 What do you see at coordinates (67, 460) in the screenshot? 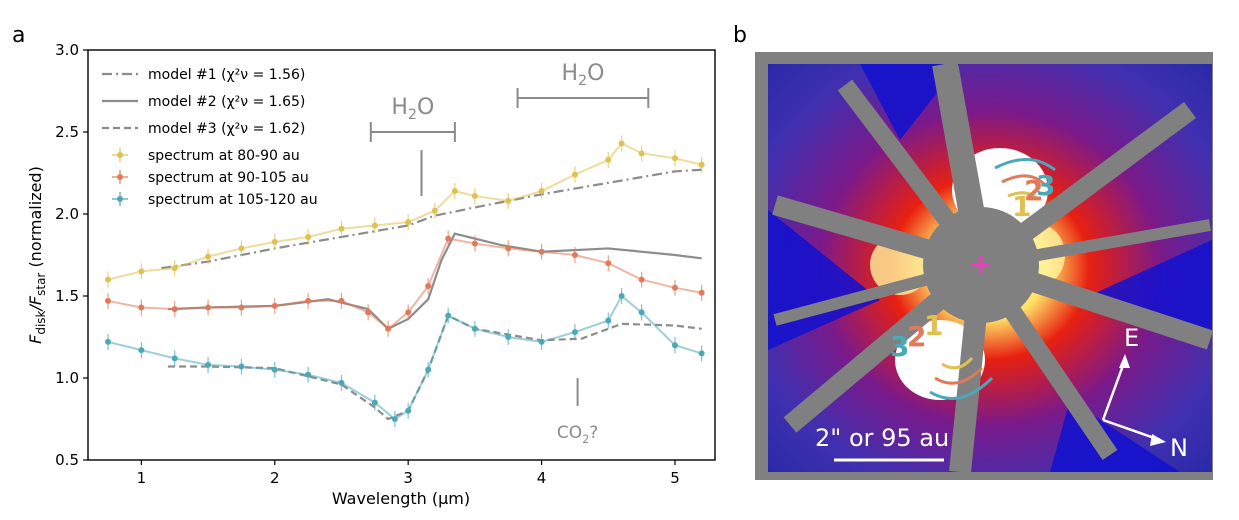
I see `y-tick-label: 0.5` at bounding box center [67, 460].